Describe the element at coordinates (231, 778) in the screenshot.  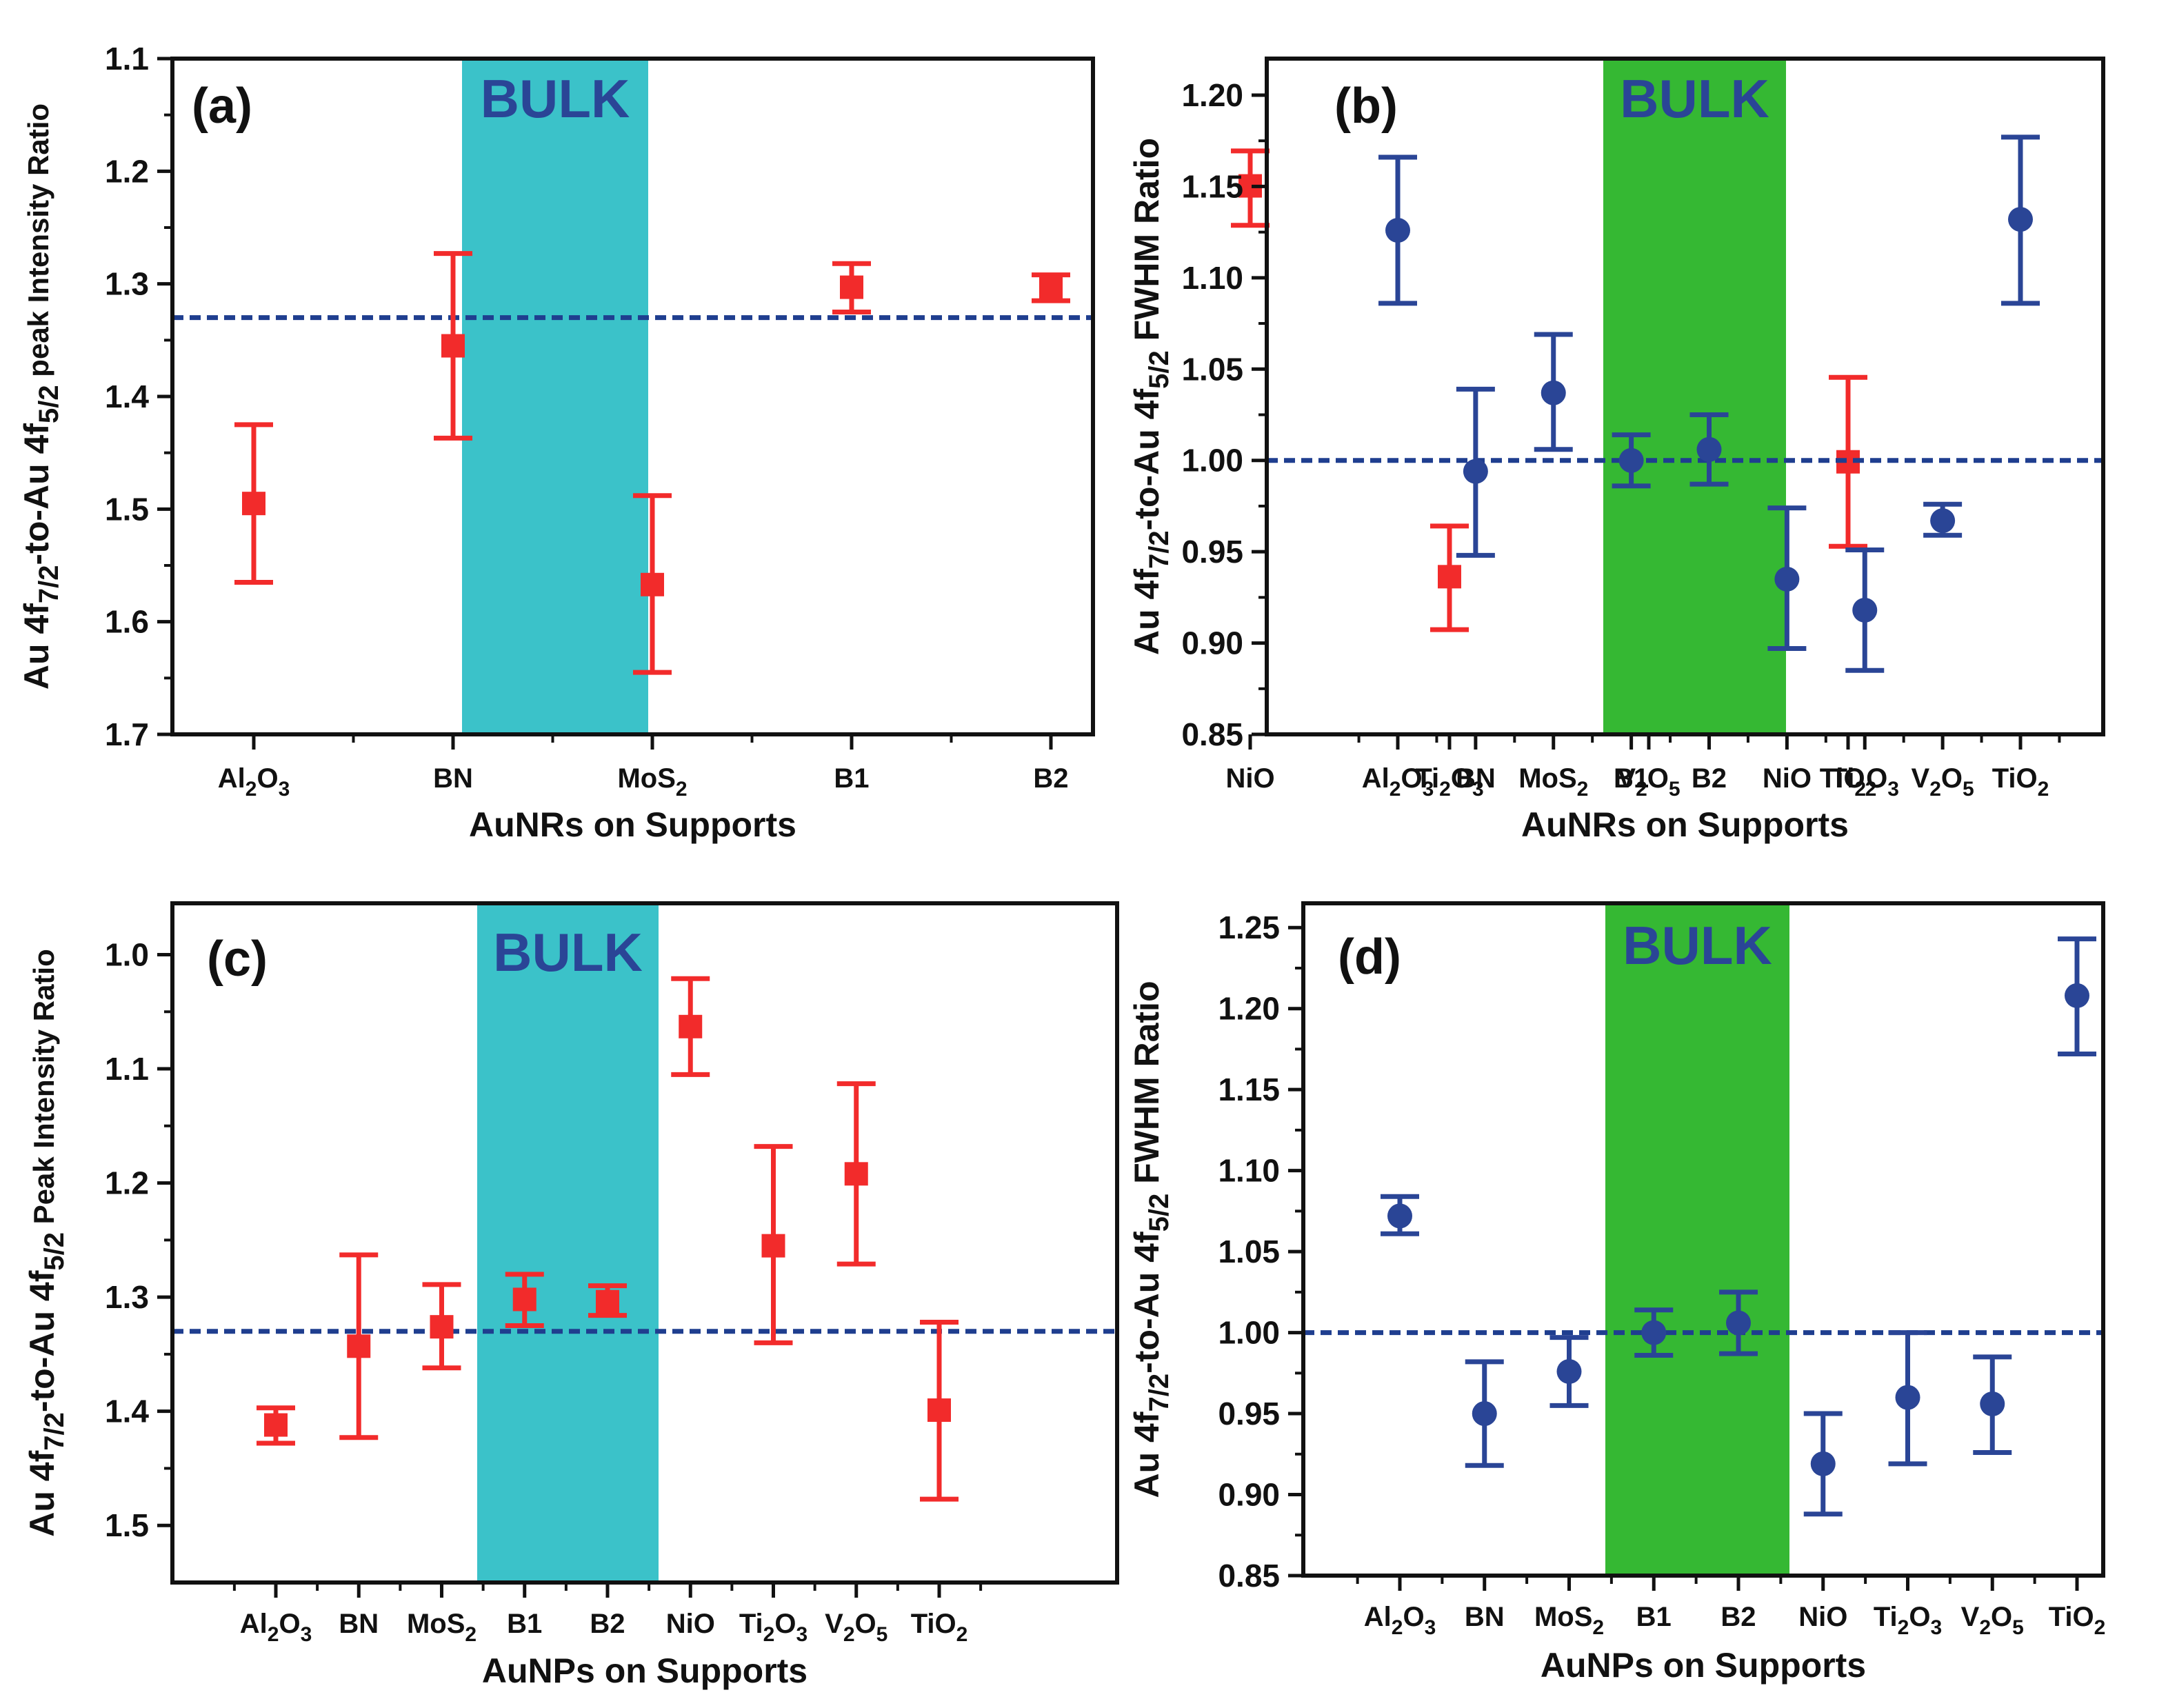
I see `x-tick-text: Al` at that location.